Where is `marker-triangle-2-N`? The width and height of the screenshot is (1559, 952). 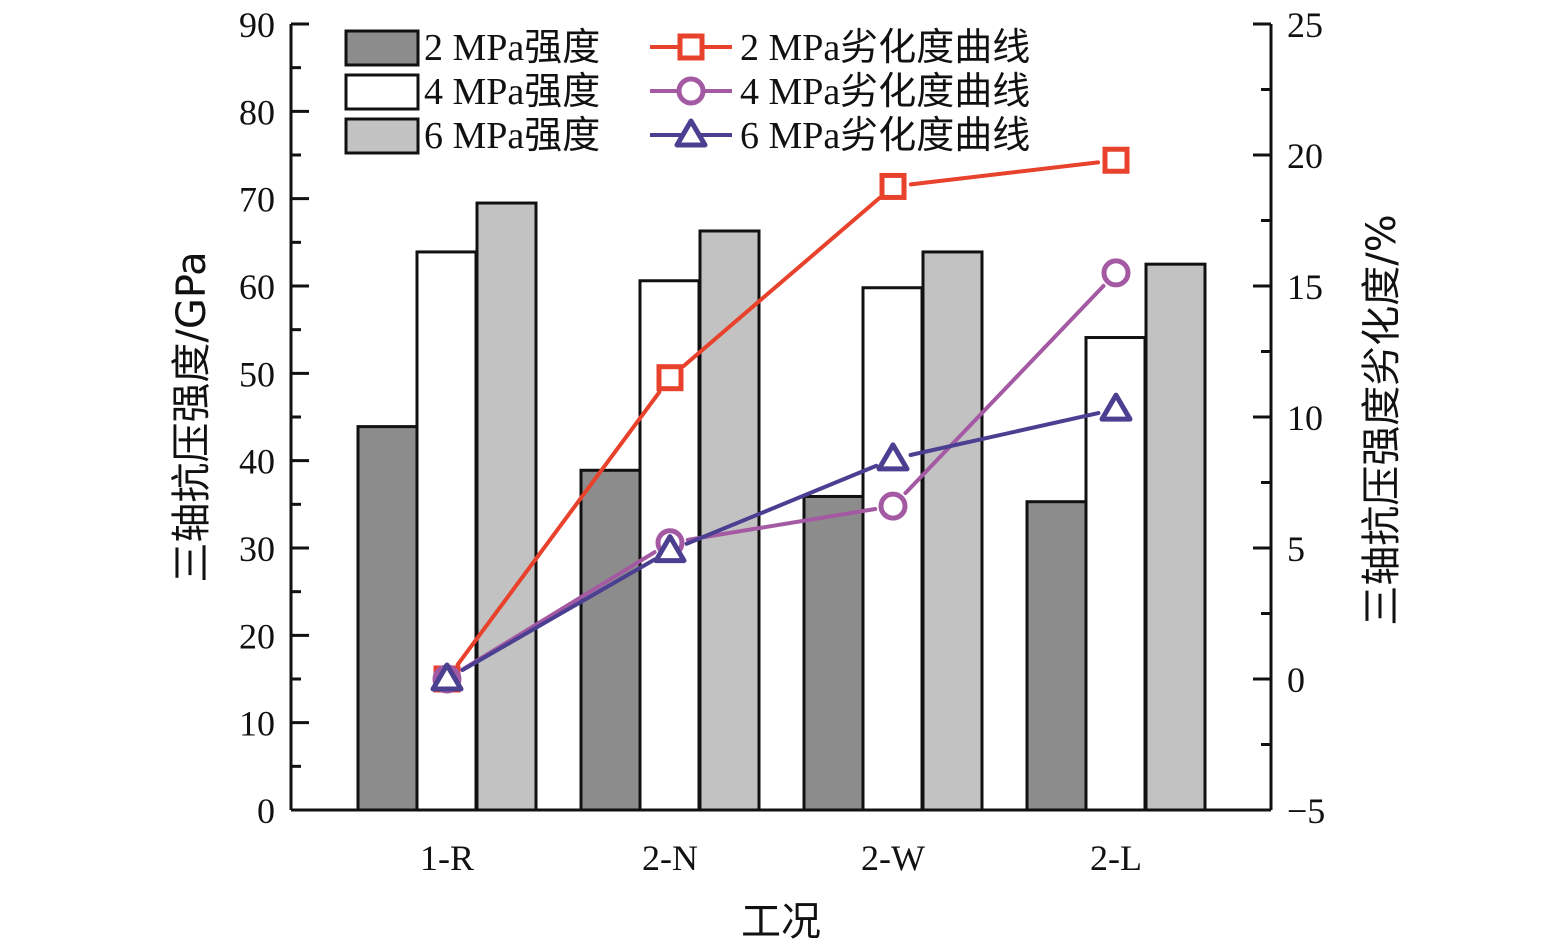
marker-triangle-2-N is located at coordinates (670, 549).